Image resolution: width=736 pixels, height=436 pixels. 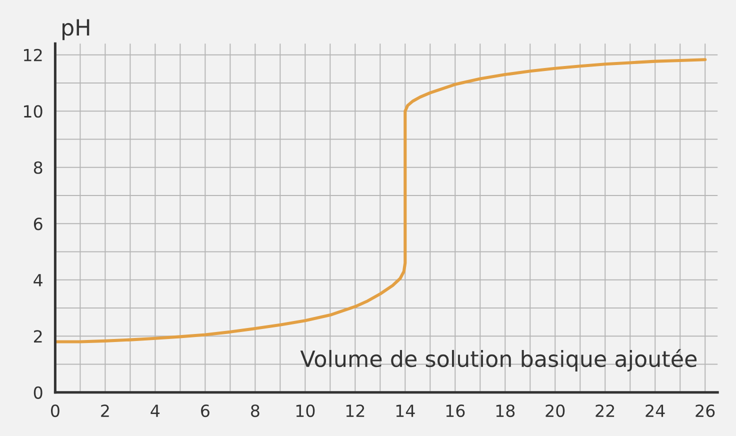 What do you see at coordinates (455, 411) in the screenshot?
I see `x-tick-label: 16` at bounding box center [455, 411].